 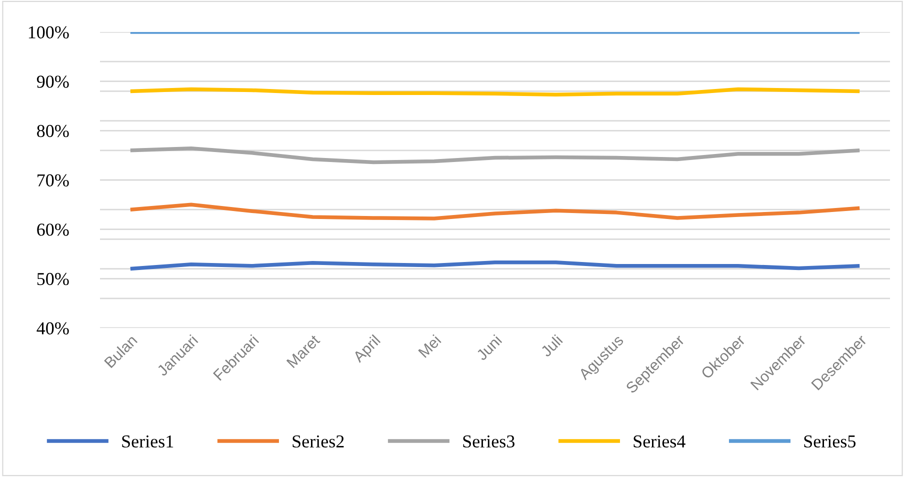 I want to click on y-tick-label: 100%, so click(x=48, y=32).